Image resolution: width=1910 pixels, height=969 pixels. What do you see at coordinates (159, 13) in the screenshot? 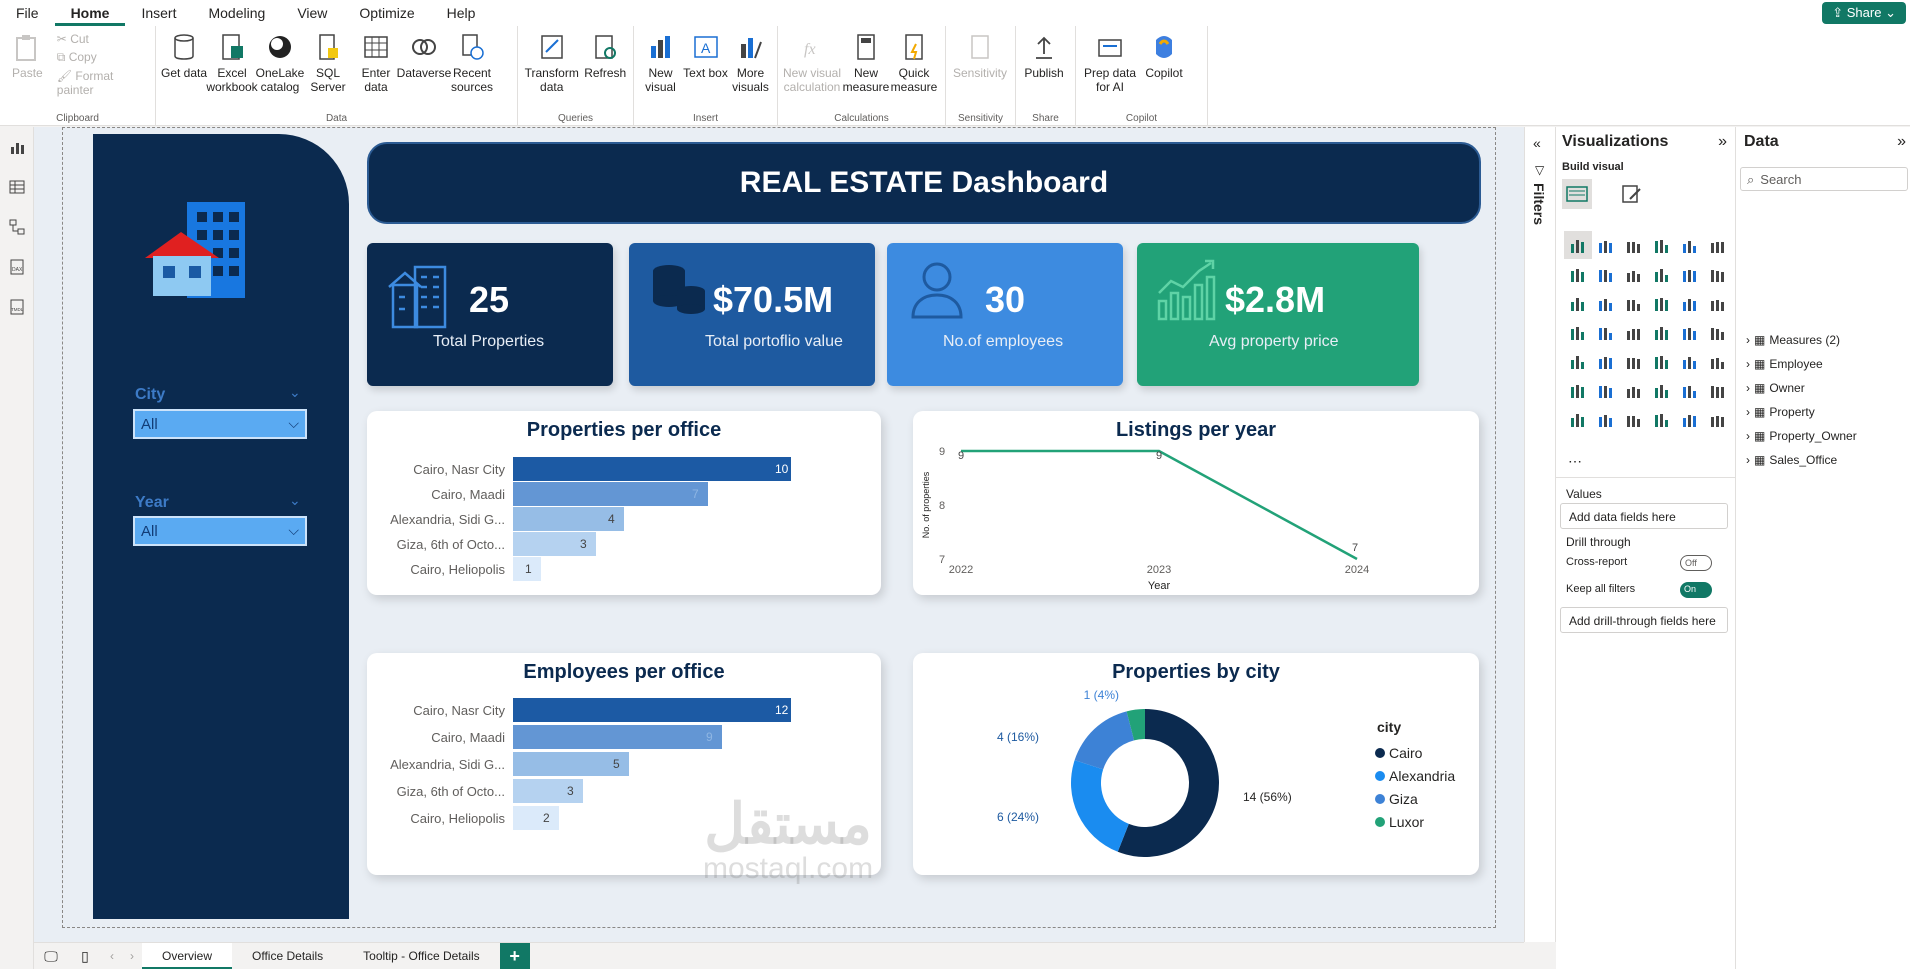
I see `menu-insert: Insert` at bounding box center [159, 13].